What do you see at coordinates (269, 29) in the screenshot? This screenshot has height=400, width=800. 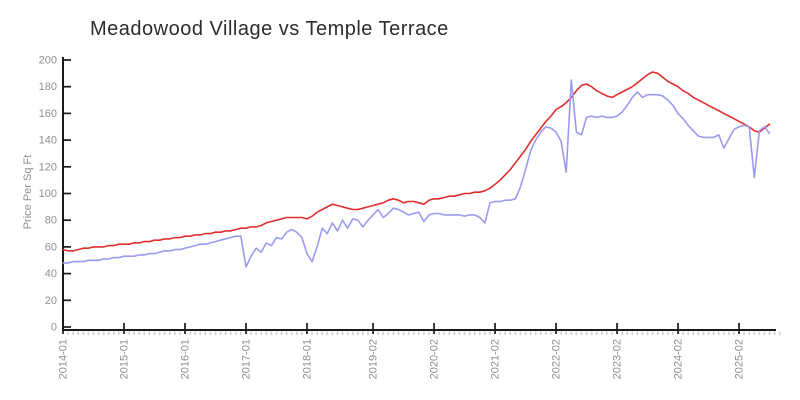 I see `chart-title: Meadowood Village vs Temple Terrace` at bounding box center [269, 29].